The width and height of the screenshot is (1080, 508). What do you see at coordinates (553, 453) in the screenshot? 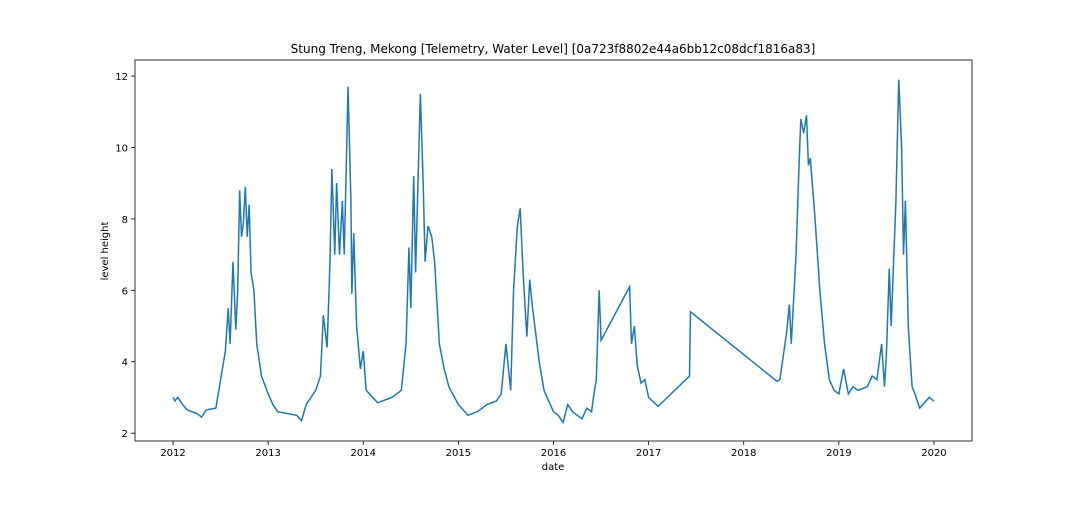
I see `x-tick-label: 2016` at bounding box center [553, 453].